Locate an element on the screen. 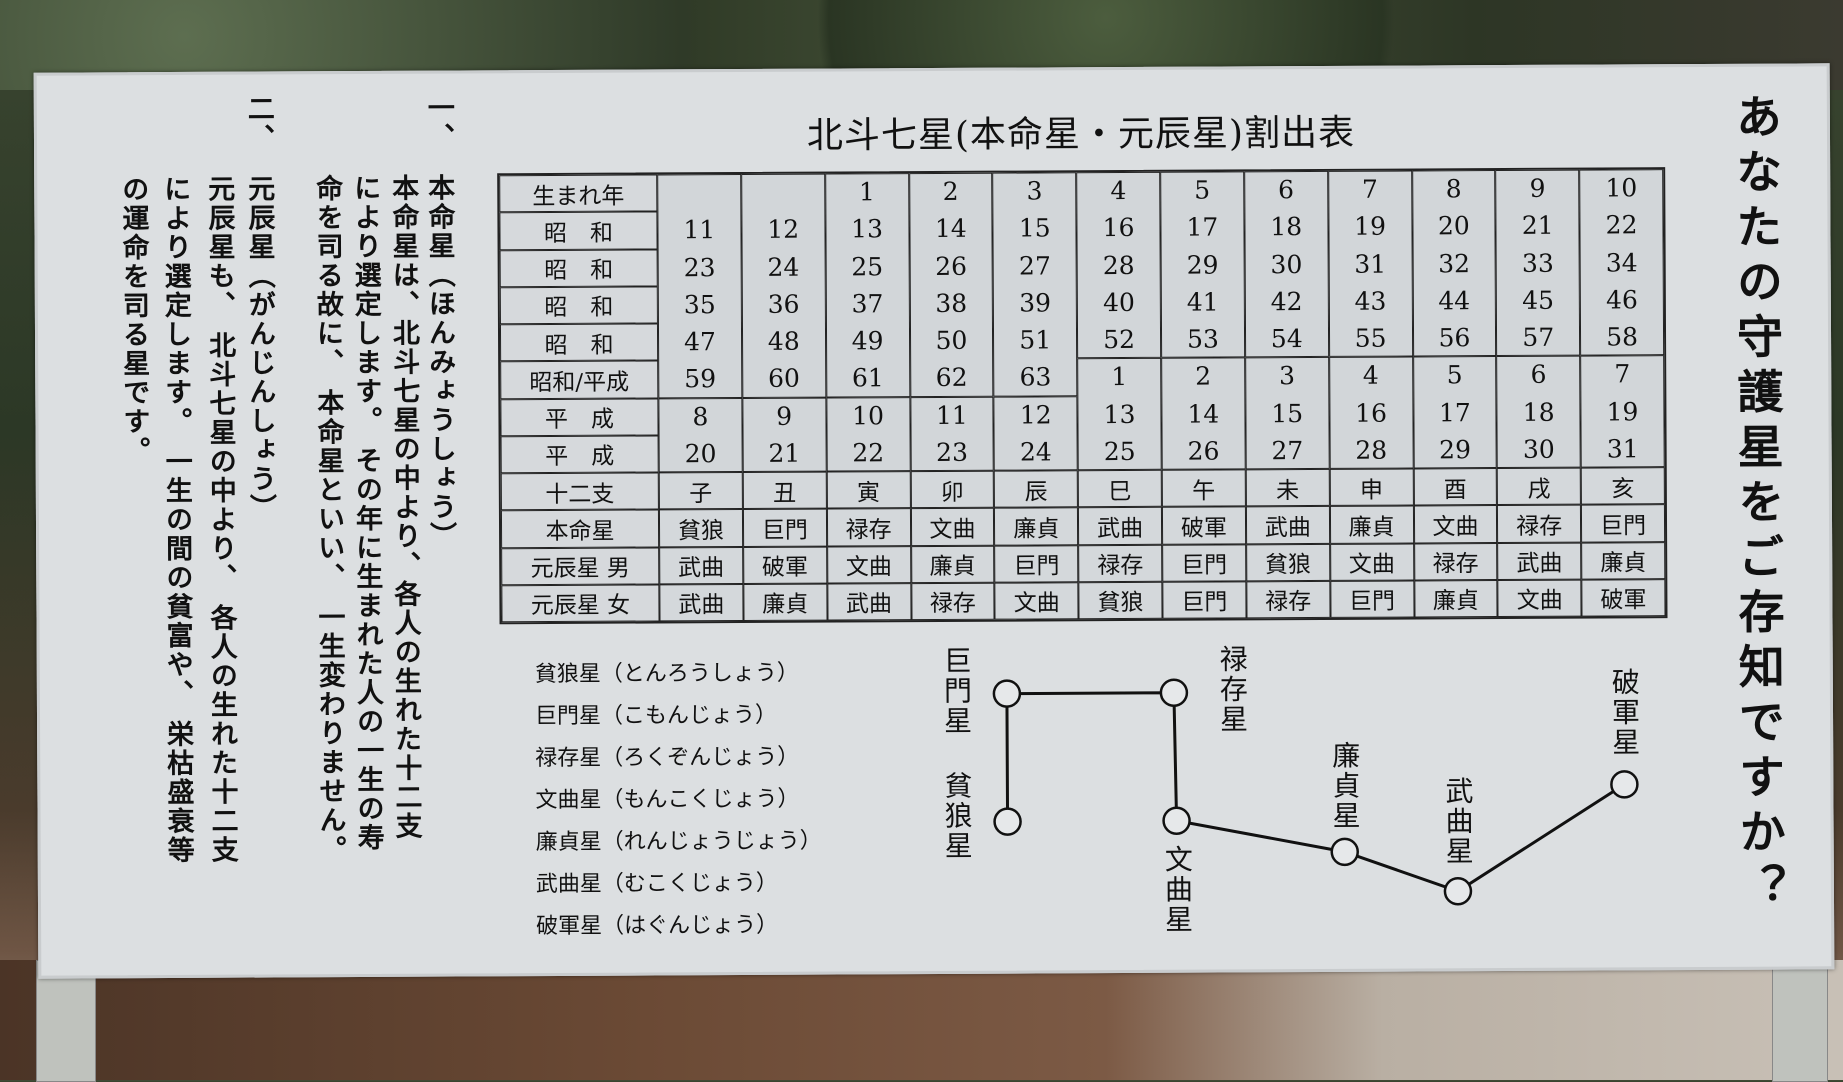  star-label: 禄存星 is located at coordinates (1232, 689).